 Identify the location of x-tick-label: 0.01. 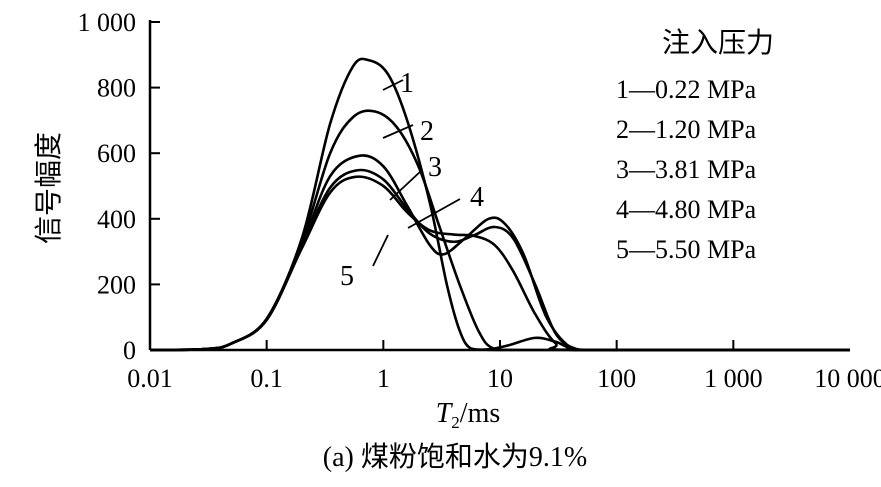
(150, 378).